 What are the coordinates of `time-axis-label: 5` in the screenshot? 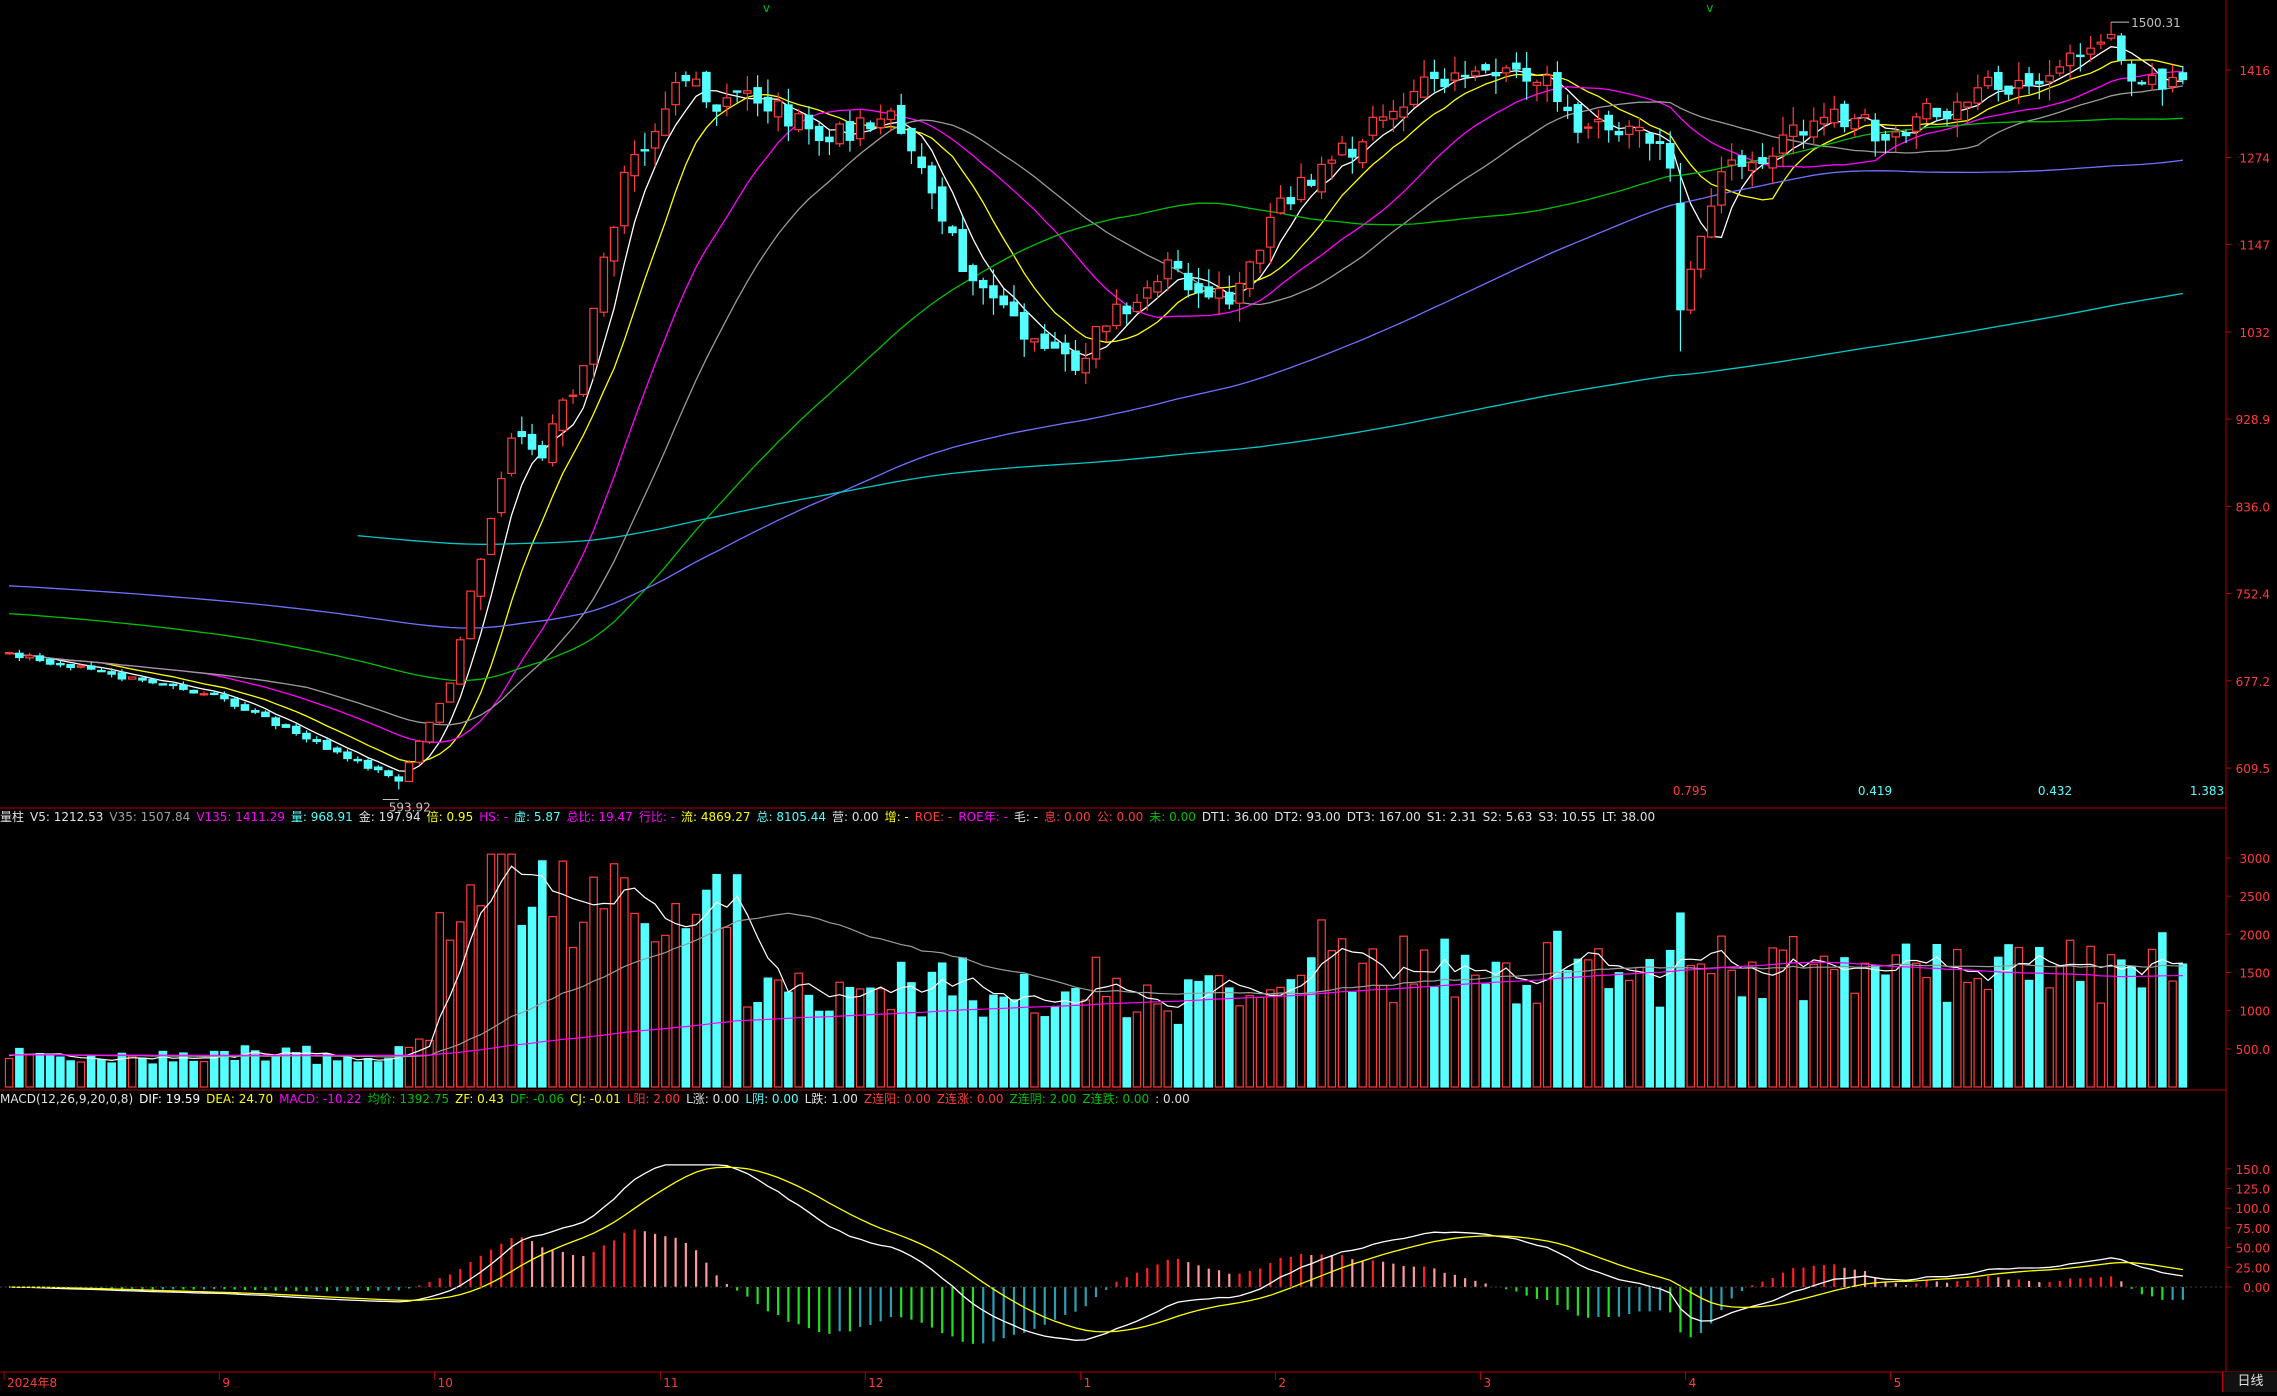 It's located at (1898, 1383).